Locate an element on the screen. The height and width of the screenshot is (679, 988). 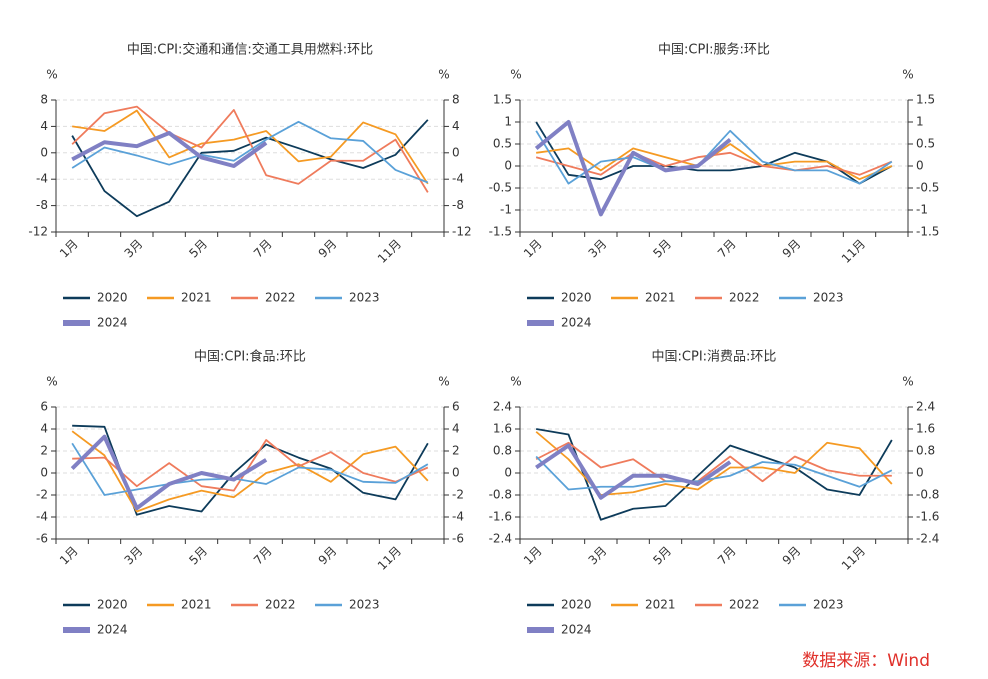
y2-tick-label: -12 is located at coordinates (462, 232).